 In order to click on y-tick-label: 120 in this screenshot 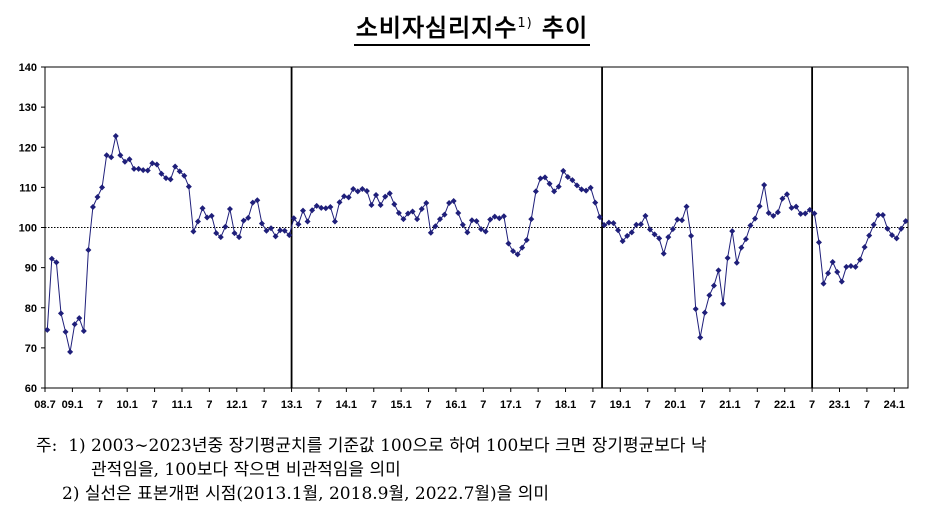, I will do `click(28, 148)`.